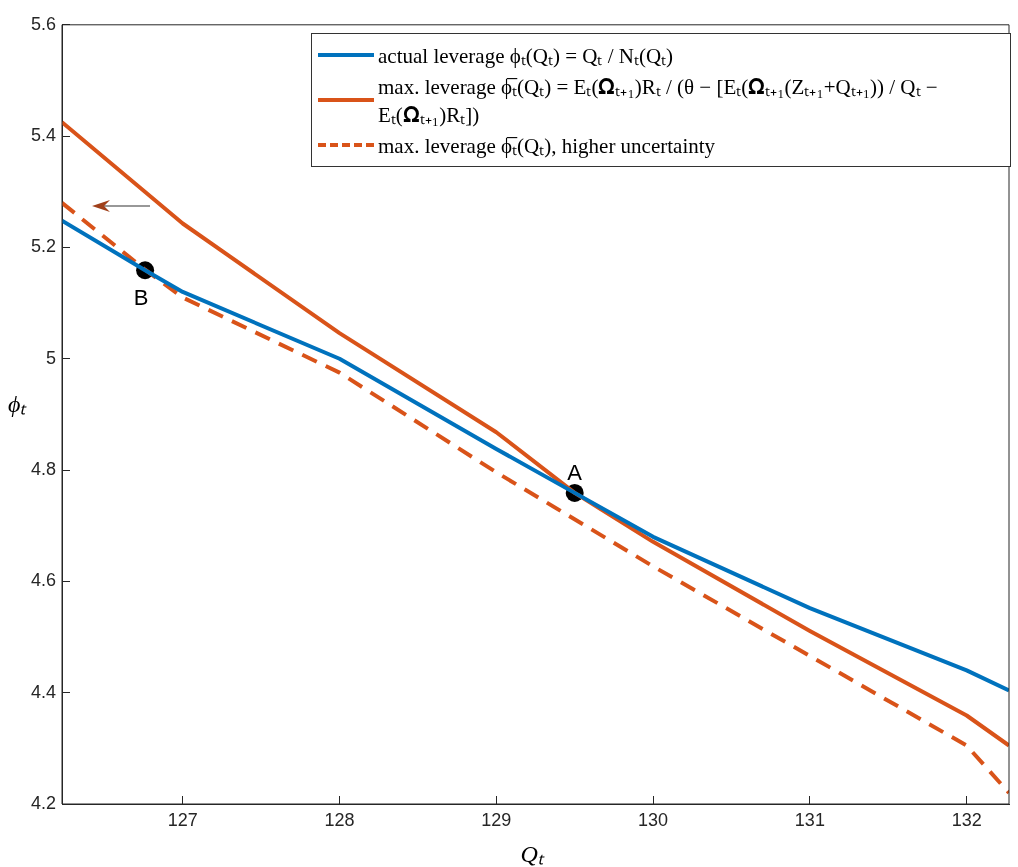 Image resolution: width=1018 pixels, height=867 pixels. What do you see at coordinates (182, 819) in the screenshot?
I see `x-tick-label: 127` at bounding box center [182, 819].